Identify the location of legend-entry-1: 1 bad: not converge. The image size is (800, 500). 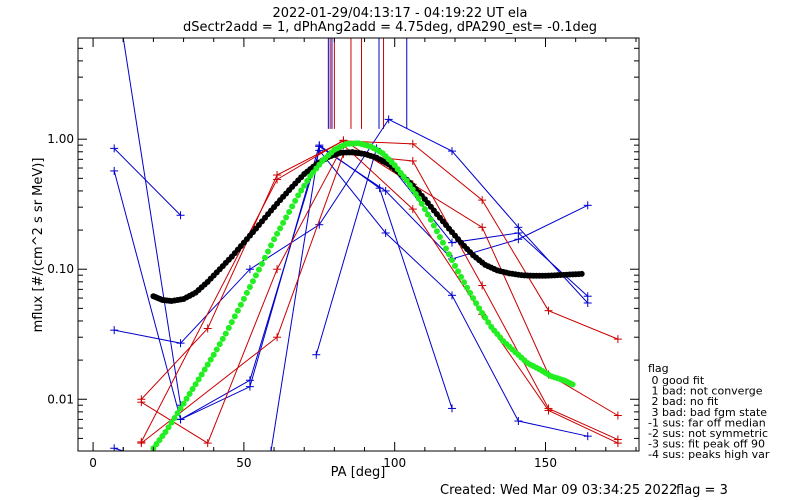
(705, 391).